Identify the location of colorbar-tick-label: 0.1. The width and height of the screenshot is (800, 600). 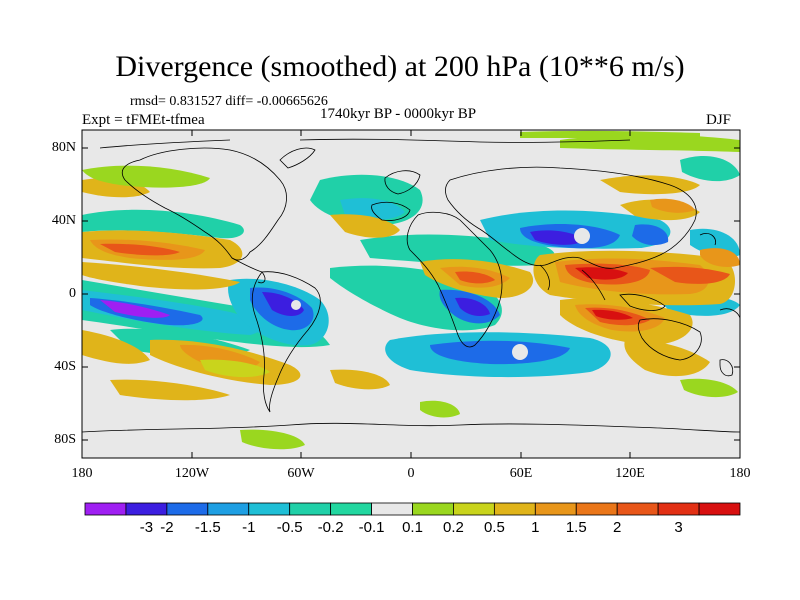
(412, 527).